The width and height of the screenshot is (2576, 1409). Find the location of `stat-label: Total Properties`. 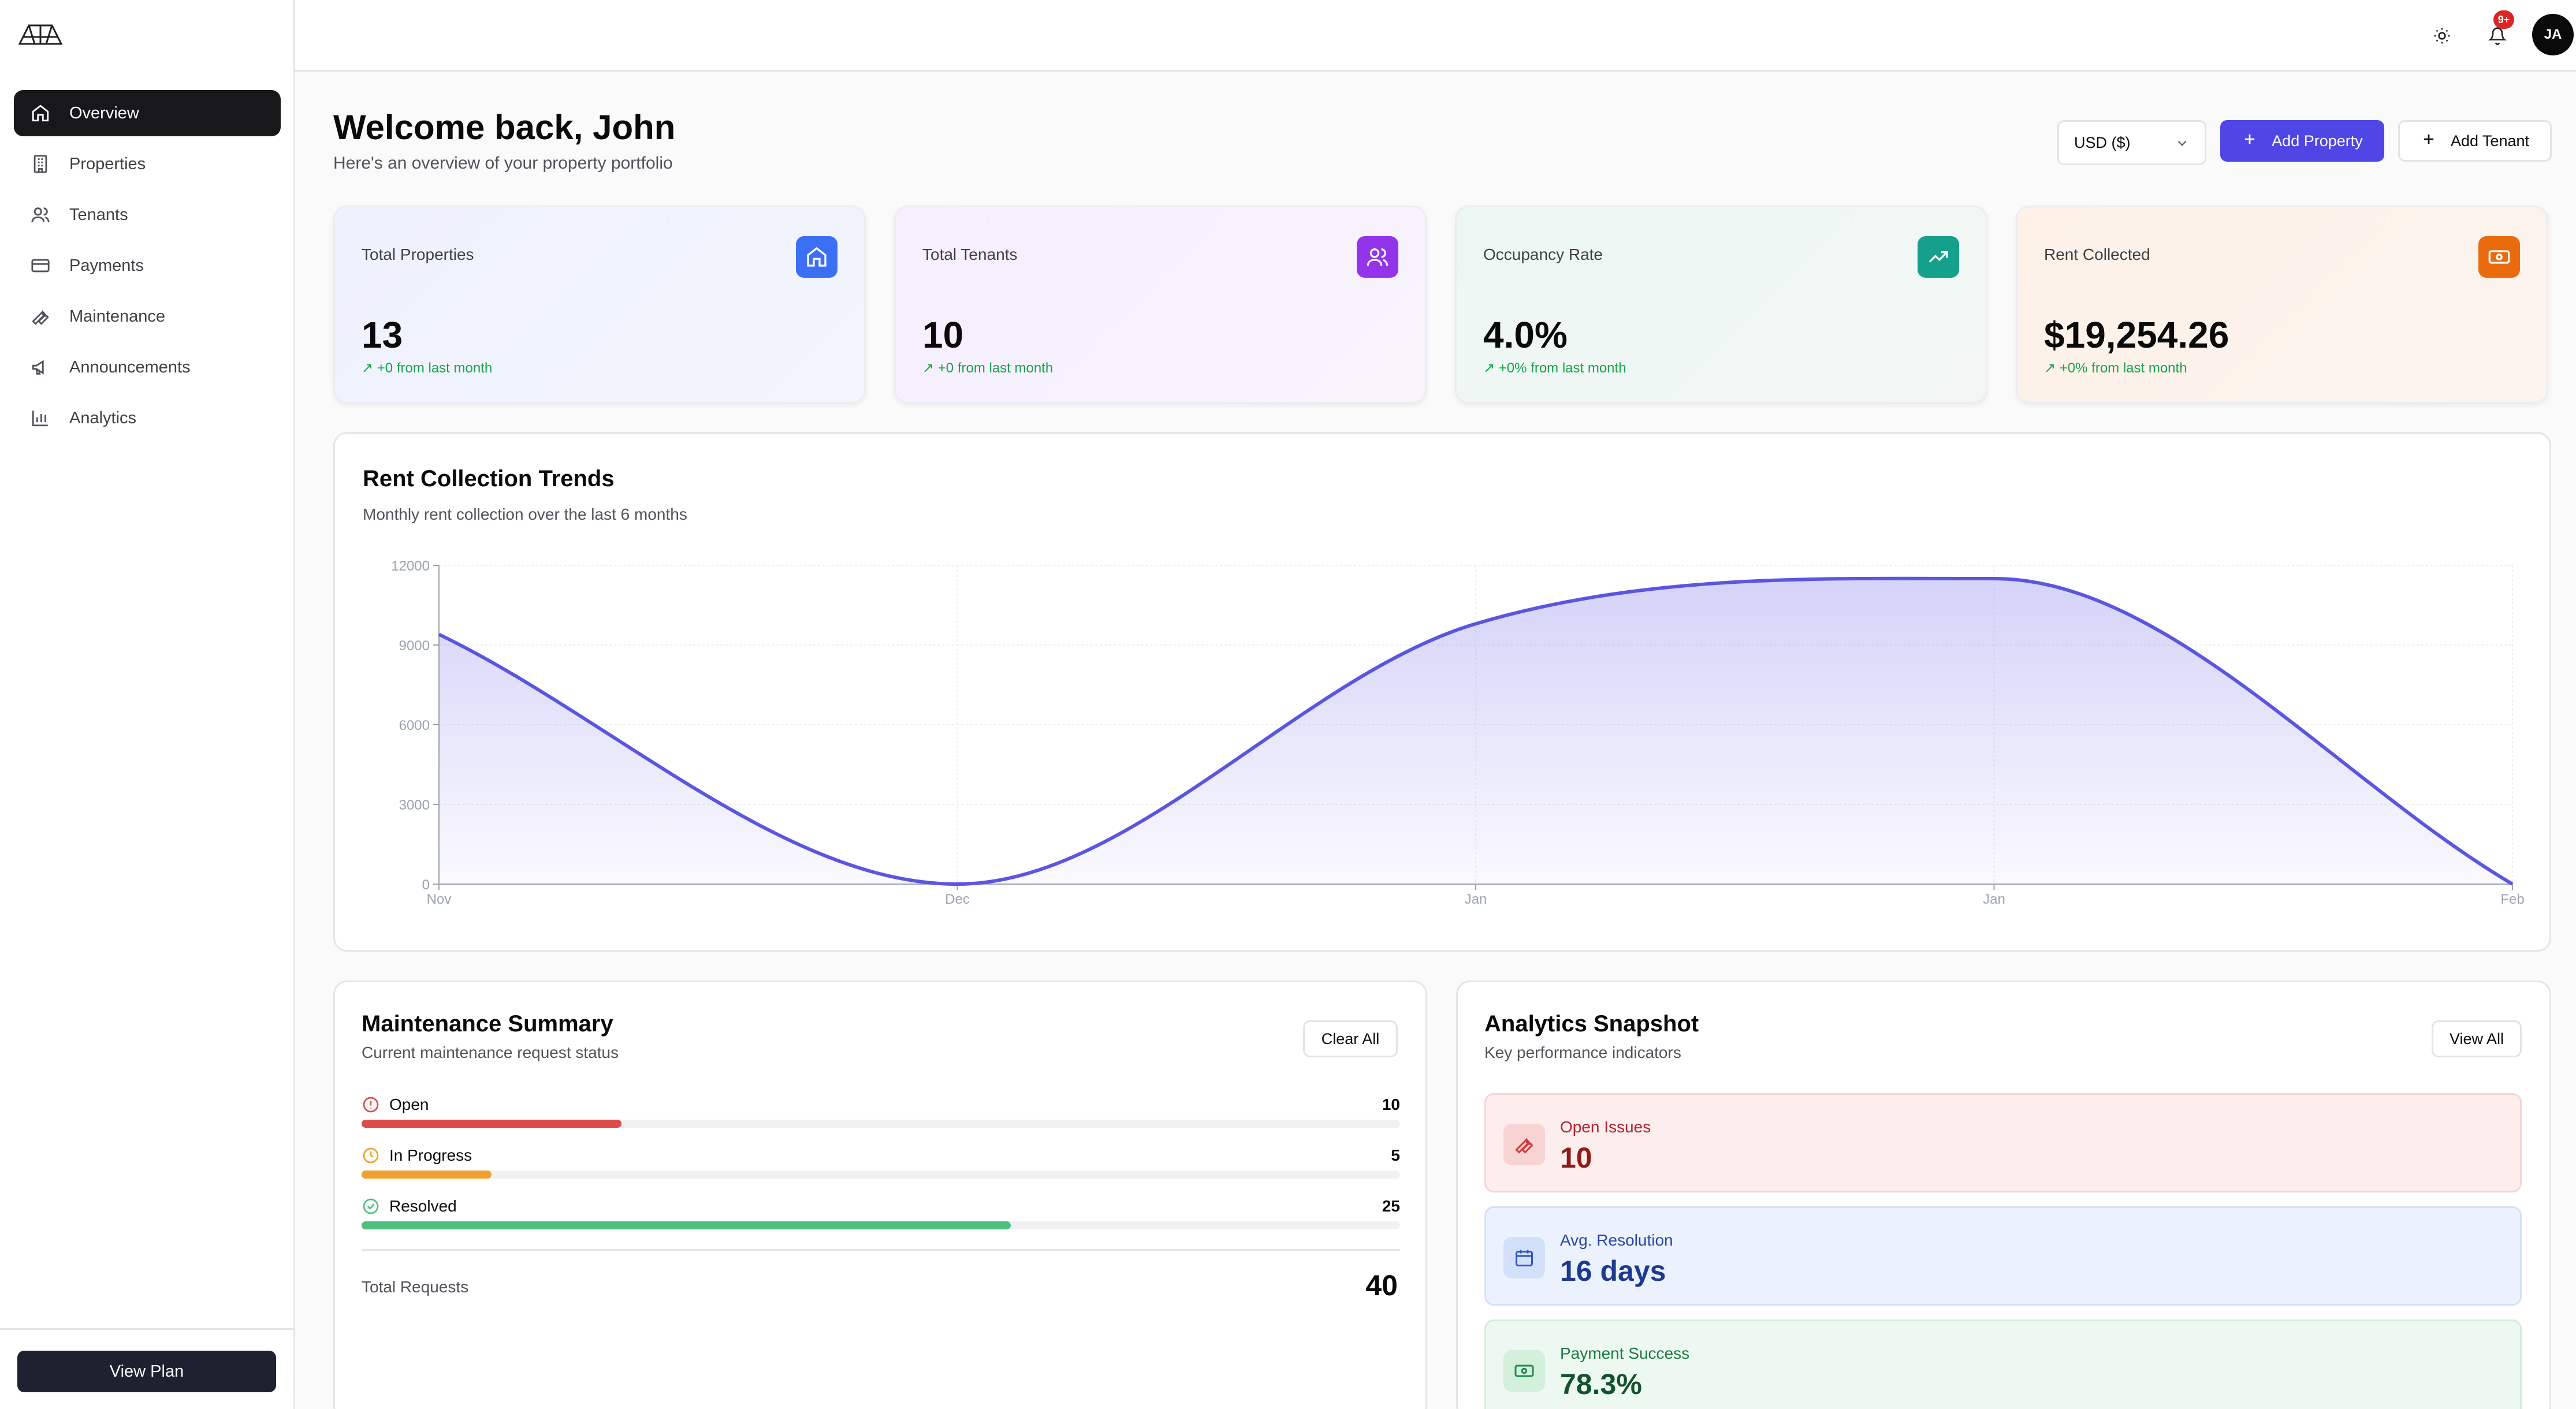

stat-label: Total Properties is located at coordinates (418, 254).